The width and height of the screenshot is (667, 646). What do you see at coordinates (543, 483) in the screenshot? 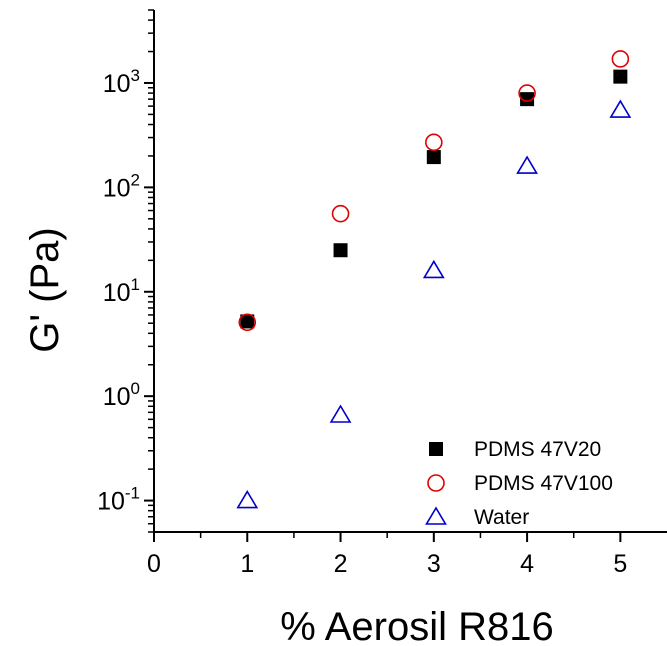
I see `legend-label: PDMS 47V100` at bounding box center [543, 483].